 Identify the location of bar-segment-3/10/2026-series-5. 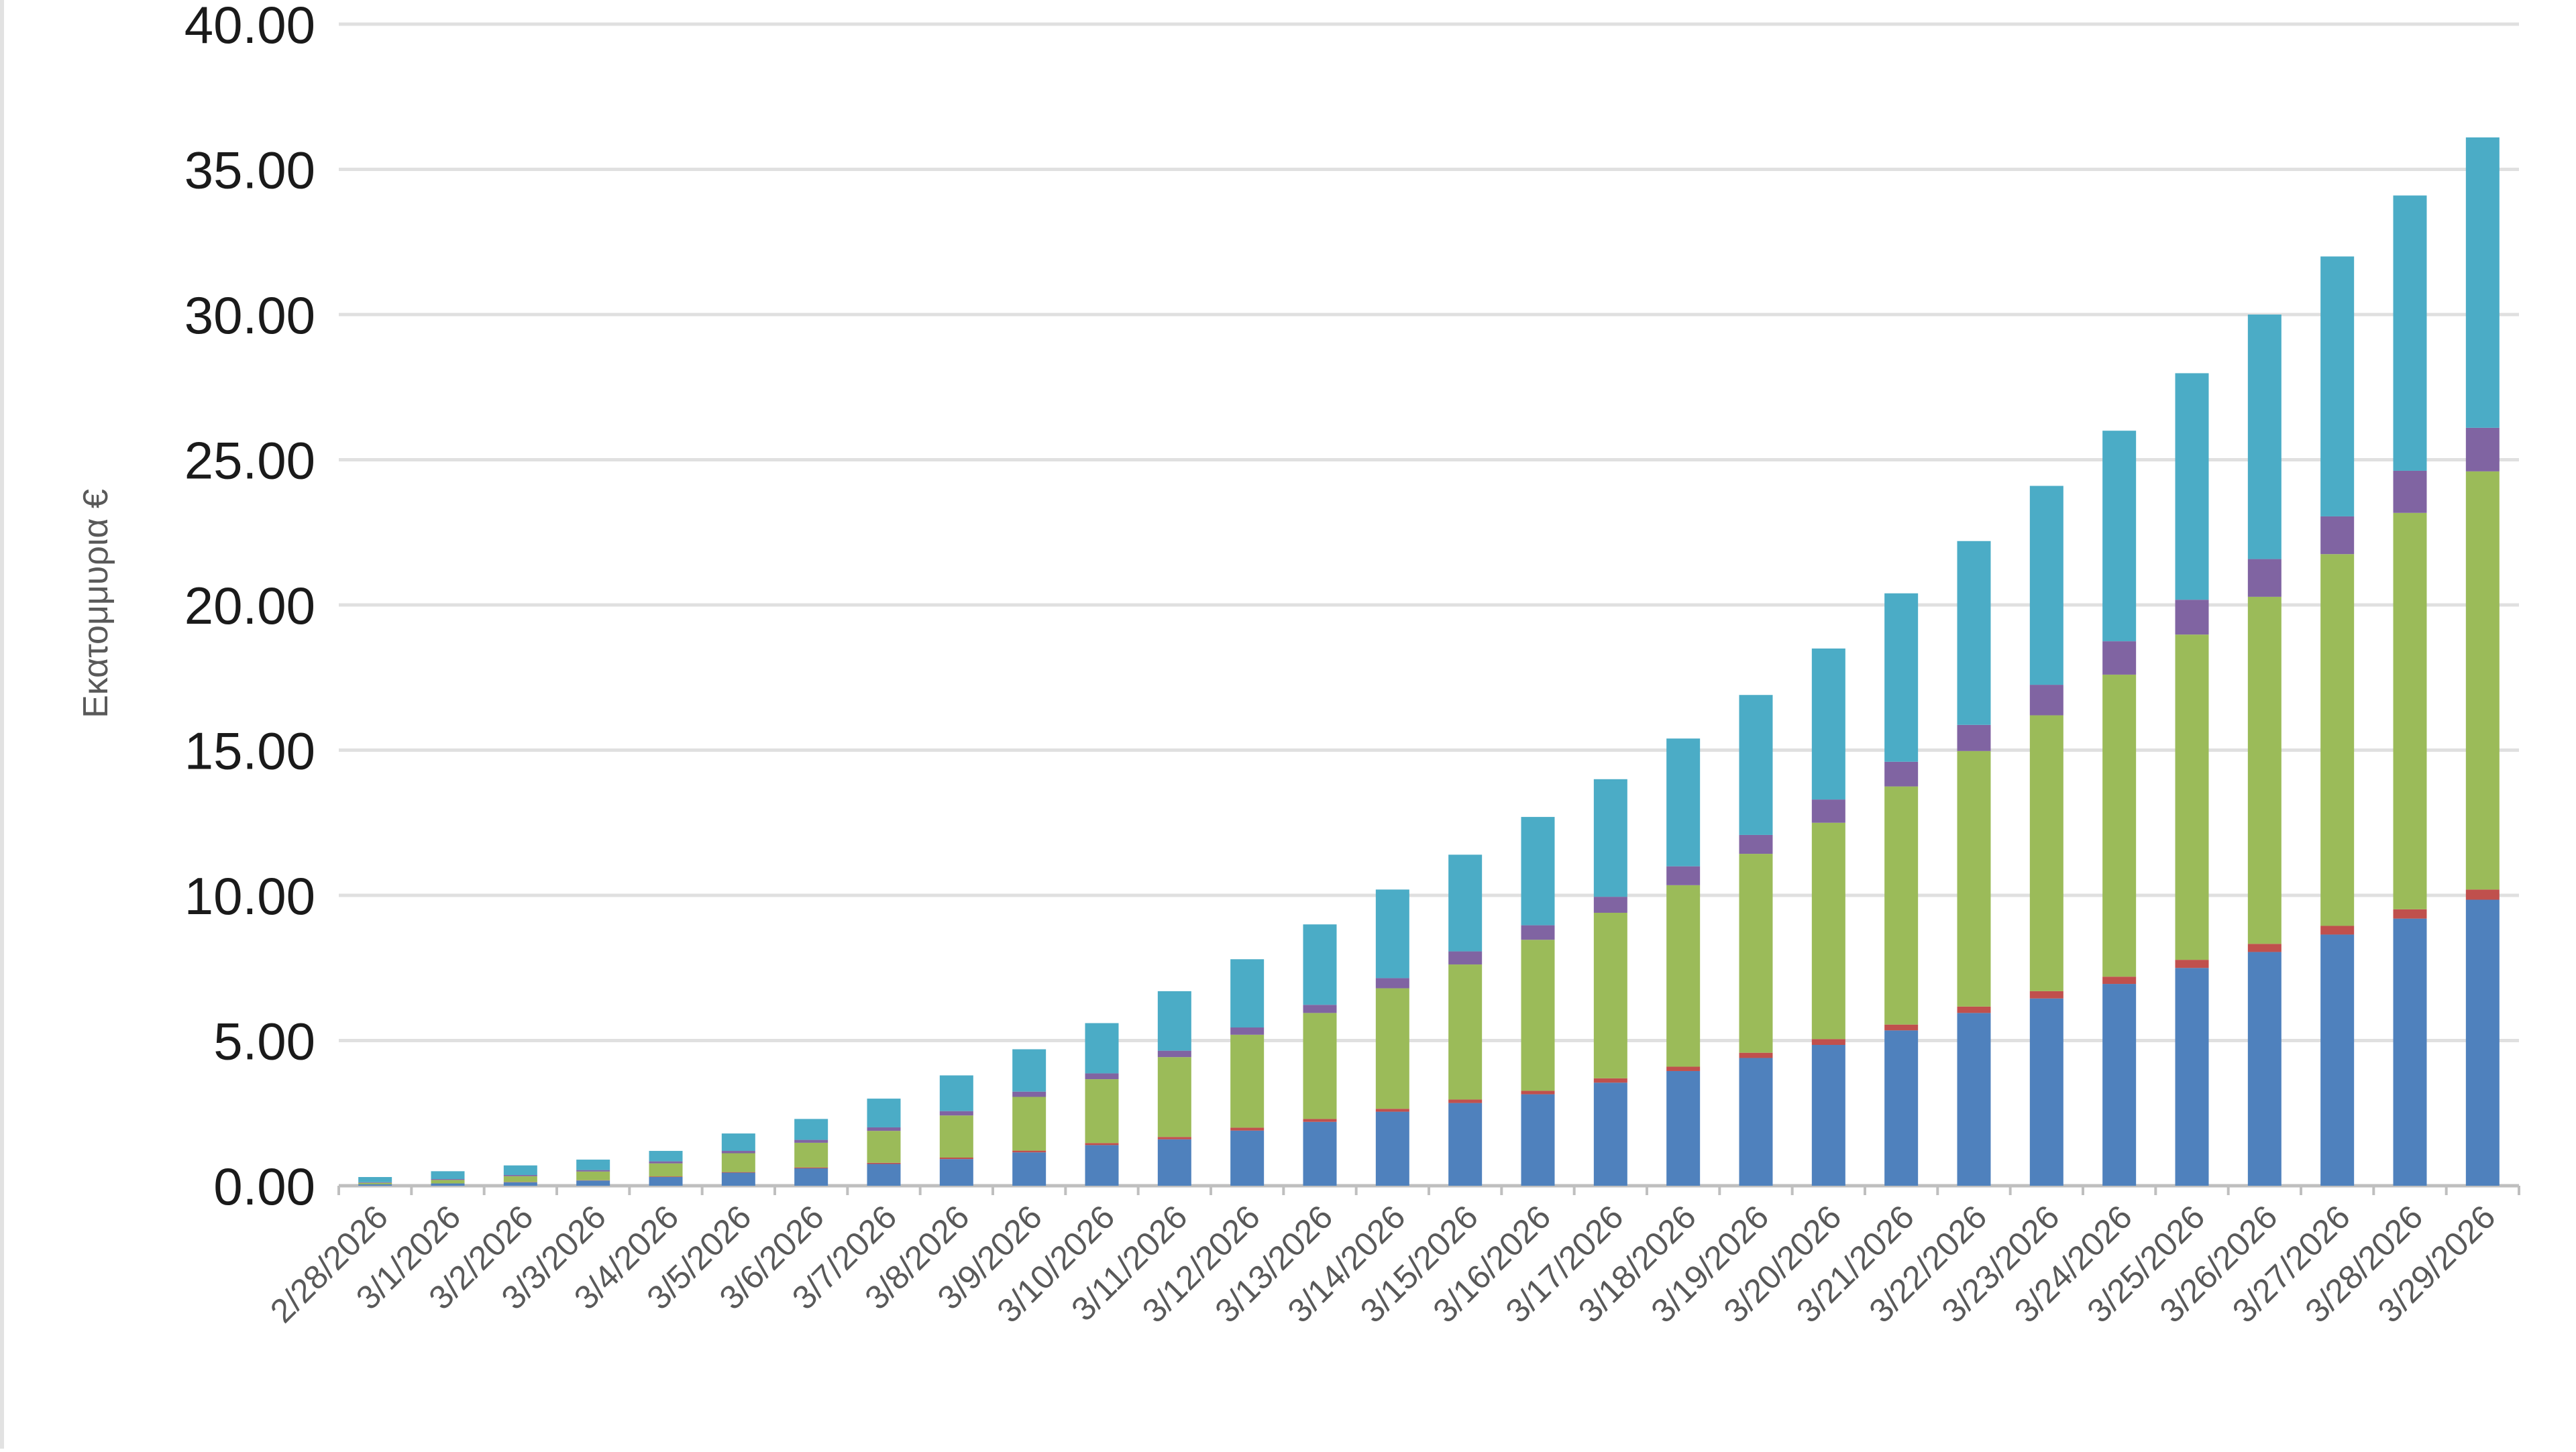
(1102, 1048).